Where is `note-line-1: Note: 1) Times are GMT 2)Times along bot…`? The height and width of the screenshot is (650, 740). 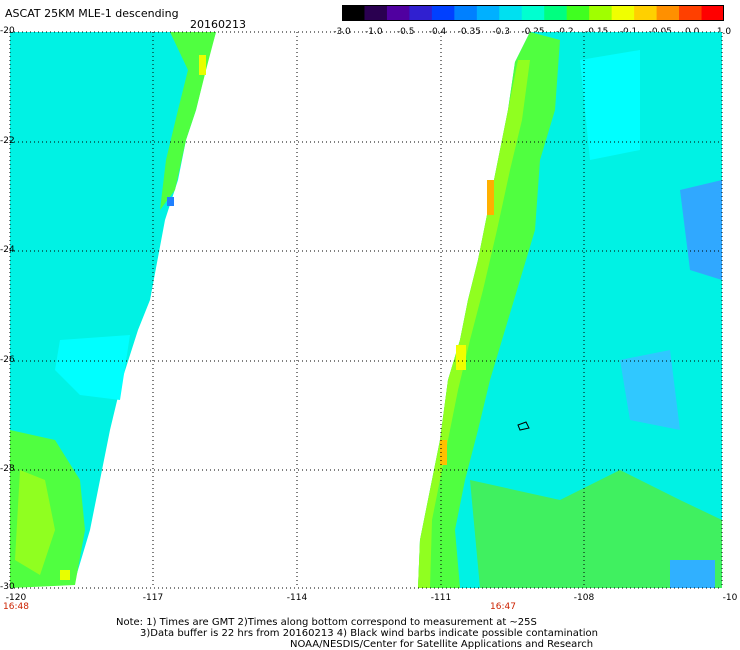
note-line-1: Note: 1) Times are GMT 2)Times along bot… is located at coordinates (326, 622).